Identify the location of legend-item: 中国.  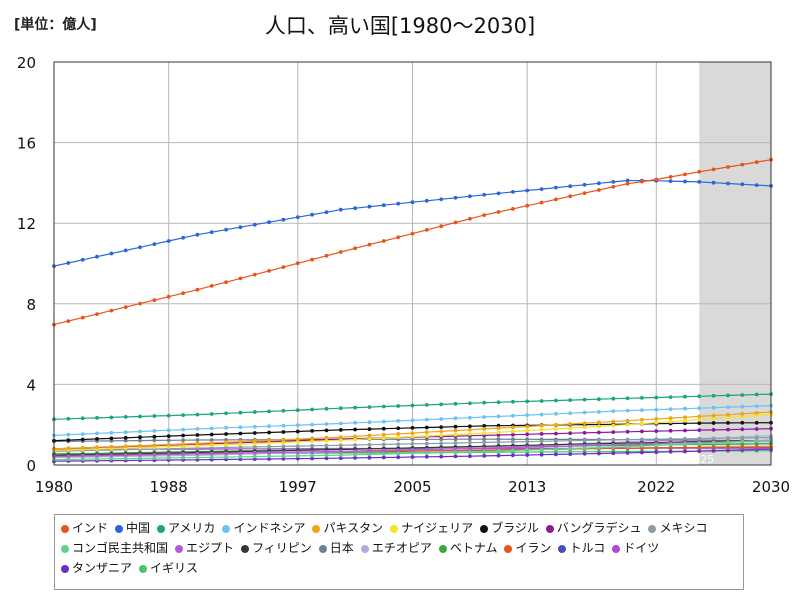
(132, 528).